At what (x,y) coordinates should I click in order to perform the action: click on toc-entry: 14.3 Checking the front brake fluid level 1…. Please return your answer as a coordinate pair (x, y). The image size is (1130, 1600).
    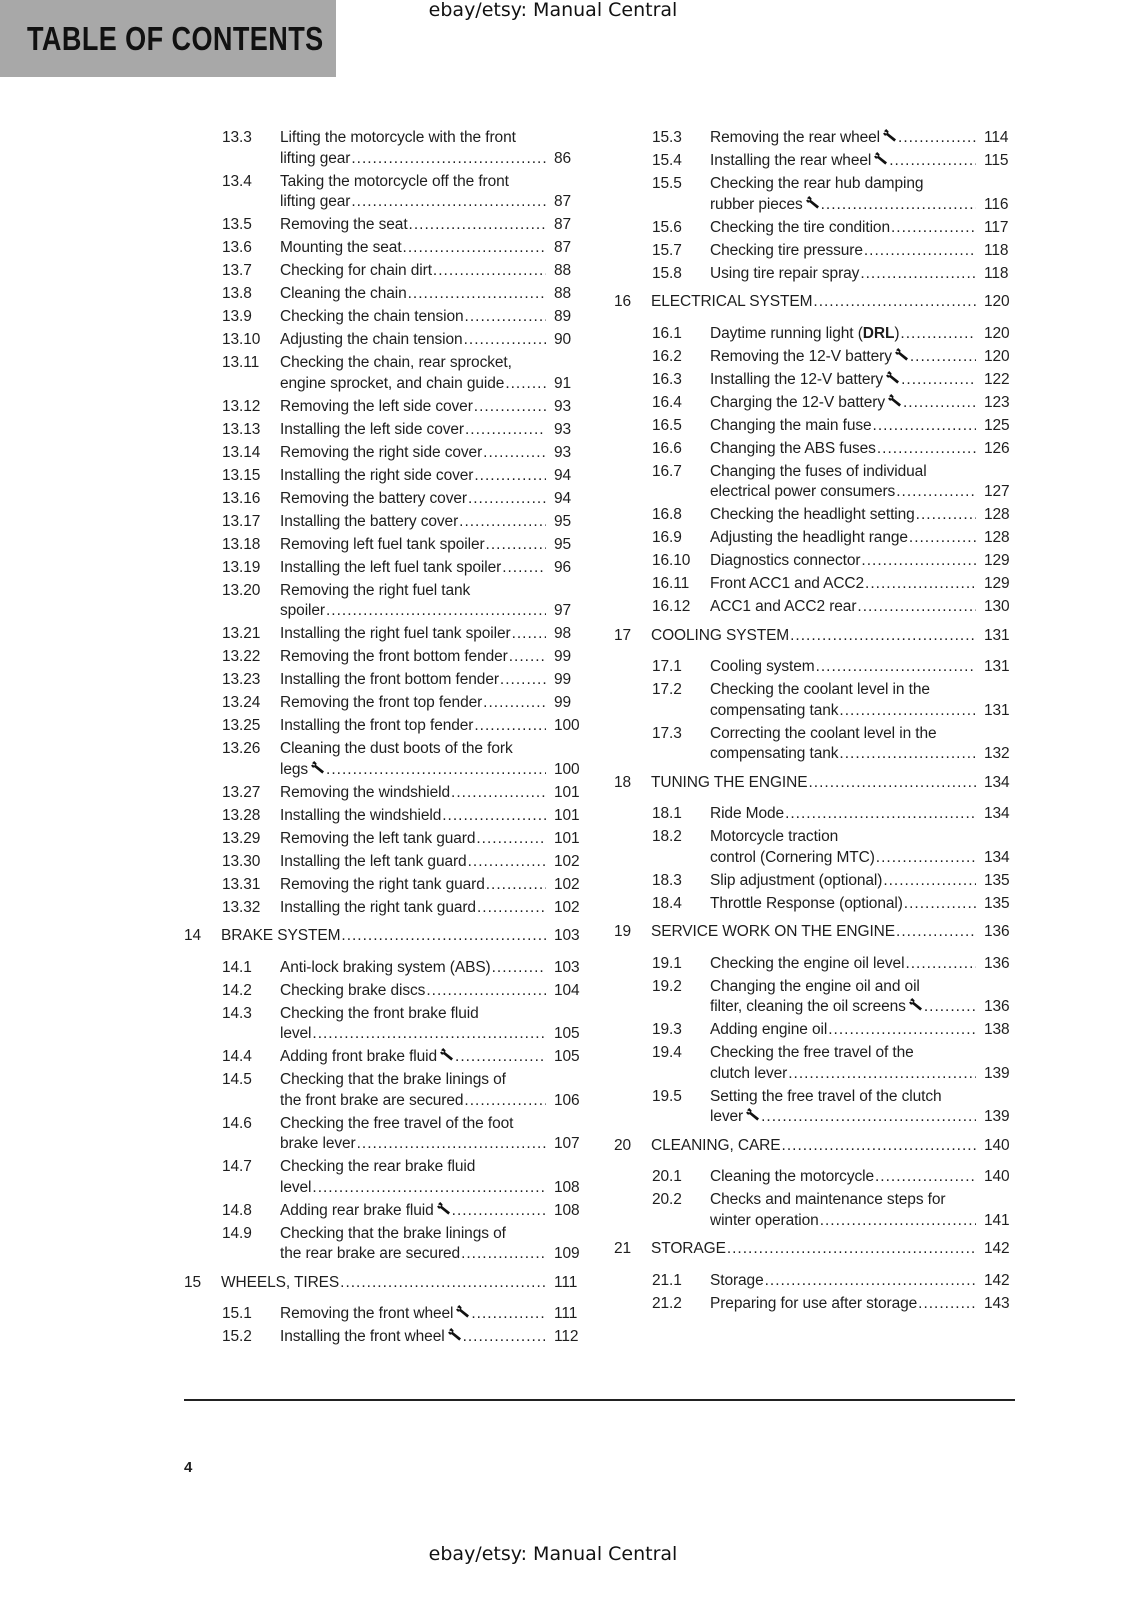
    Looking at the image, I should click on (385, 1024).